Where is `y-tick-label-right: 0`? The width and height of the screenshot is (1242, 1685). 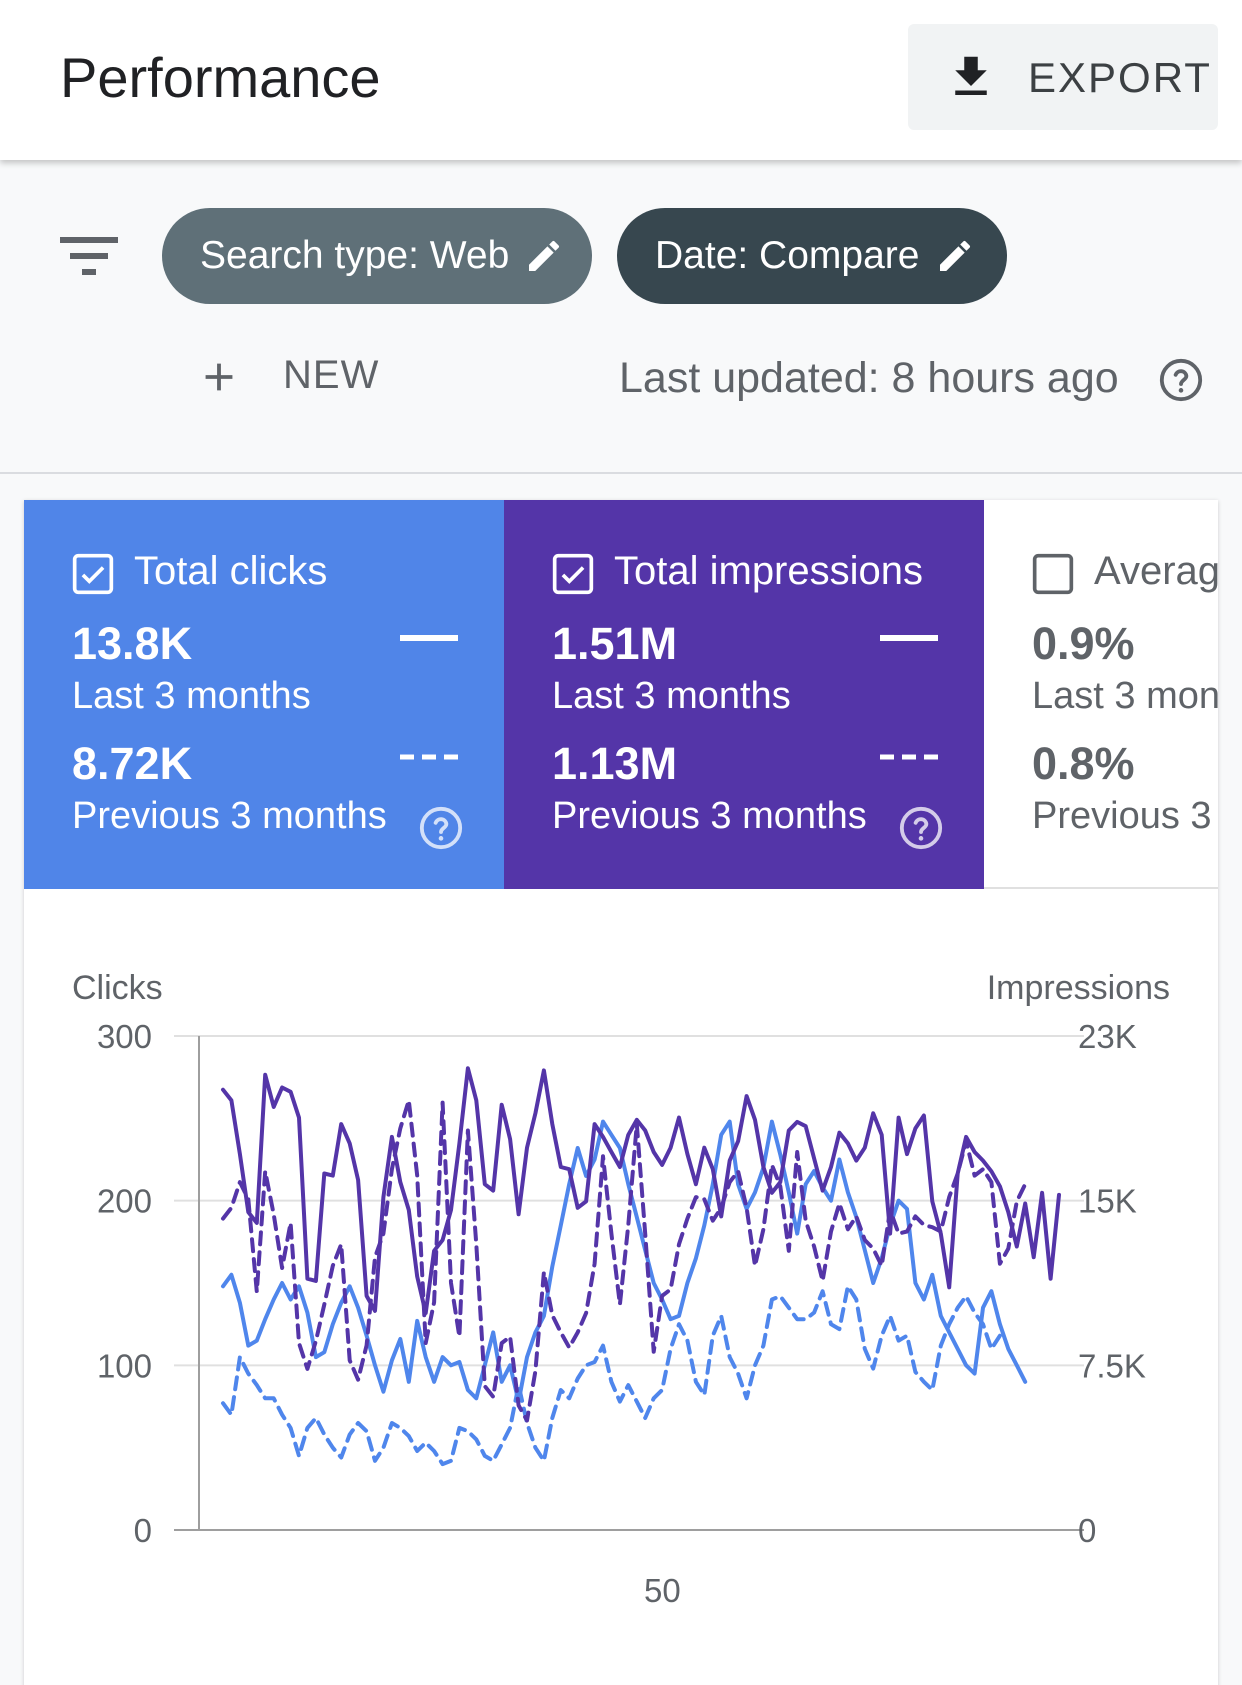 y-tick-label-right: 0 is located at coordinates (1087, 1530).